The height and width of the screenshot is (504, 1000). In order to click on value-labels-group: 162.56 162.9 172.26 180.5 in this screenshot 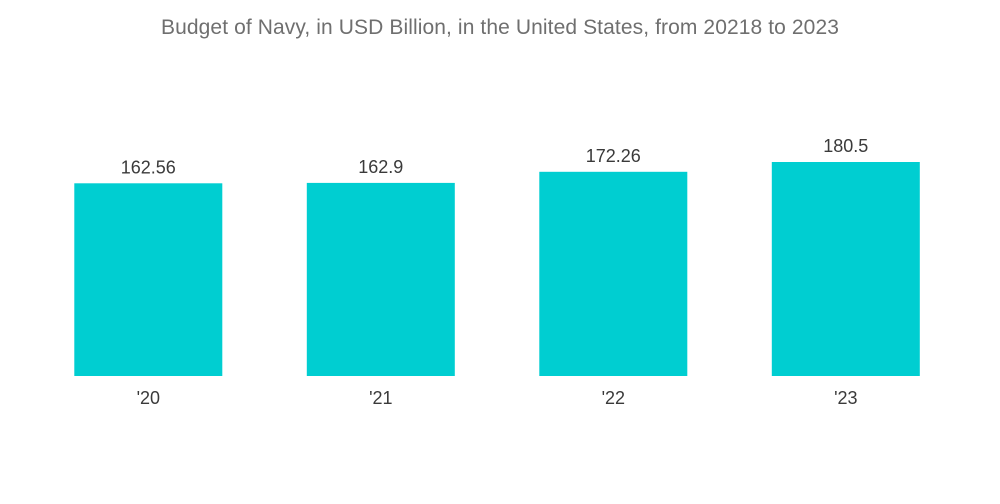, I will do `click(495, 156)`.